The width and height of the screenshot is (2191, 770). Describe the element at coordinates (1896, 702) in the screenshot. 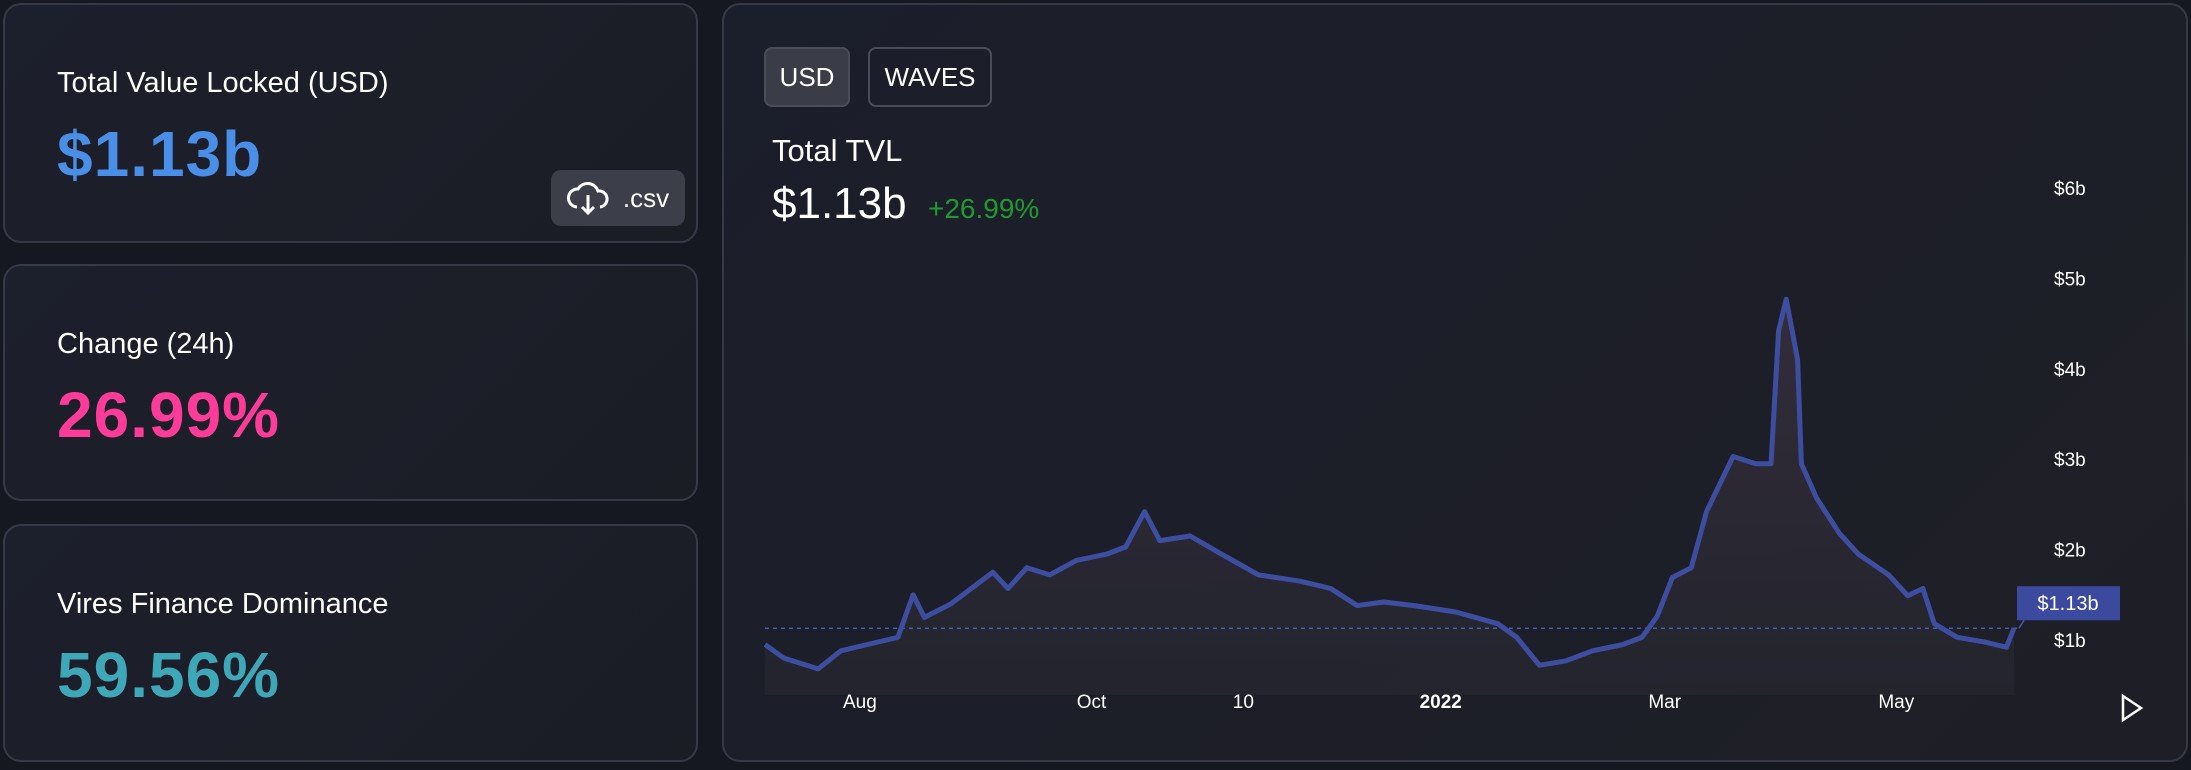

I see `x-tick-label: May` at that location.